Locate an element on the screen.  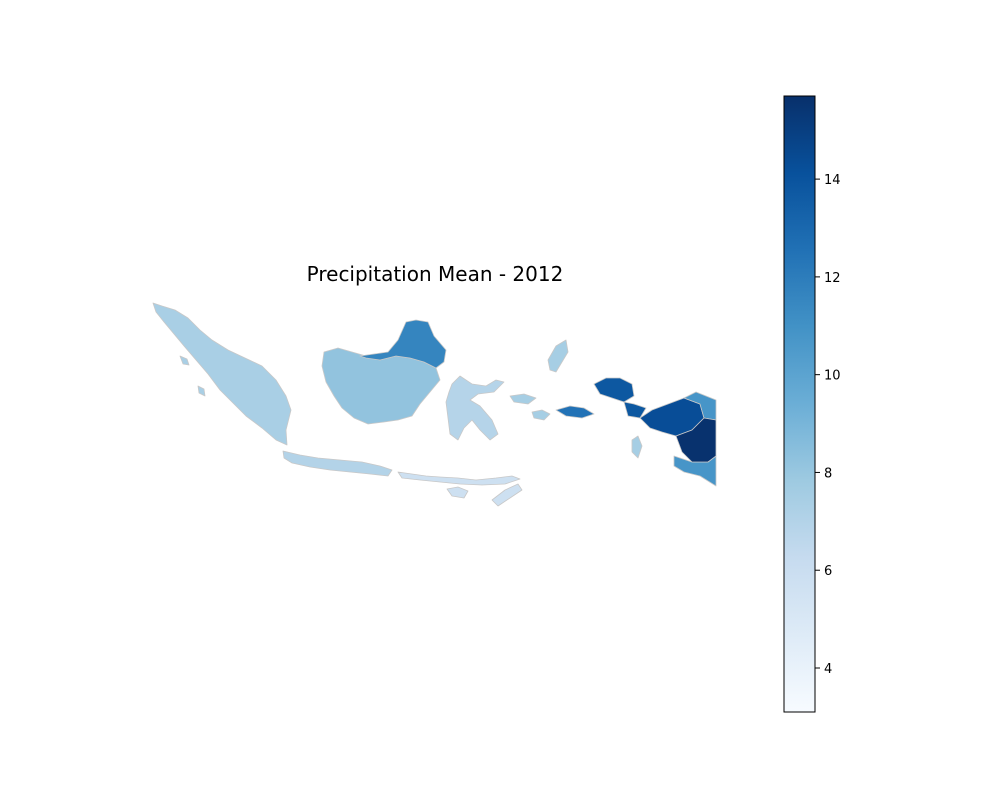
colorbar-tick-label: 14 is located at coordinates (832, 180).